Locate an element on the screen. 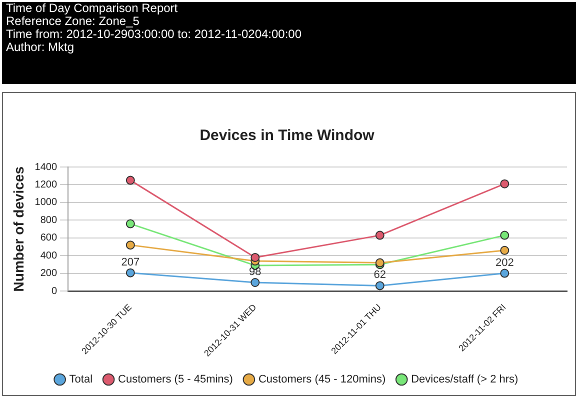 The height and width of the screenshot is (398, 578). legend-label: Total is located at coordinates (81, 380).